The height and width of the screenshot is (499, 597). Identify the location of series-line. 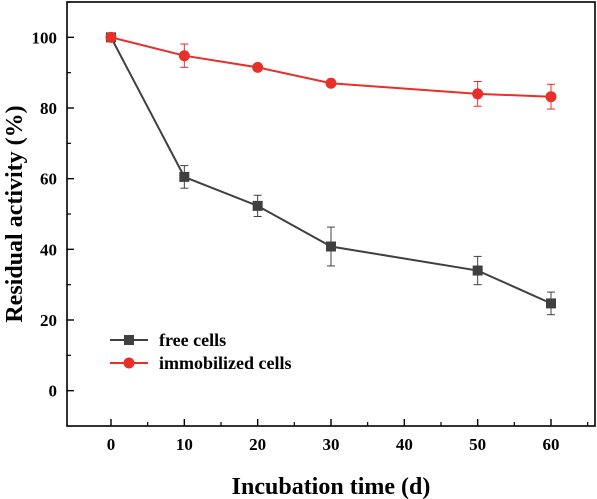
(331, 67).